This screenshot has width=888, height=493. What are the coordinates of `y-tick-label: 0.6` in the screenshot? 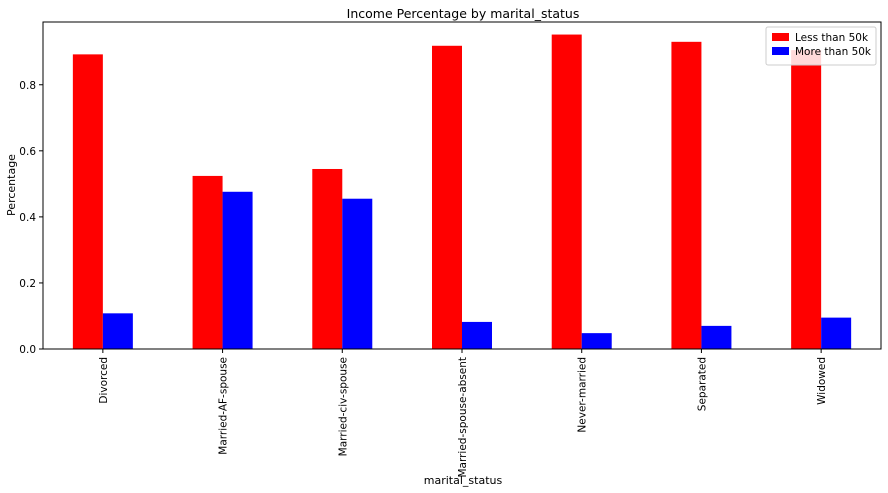 It's located at (27, 152).